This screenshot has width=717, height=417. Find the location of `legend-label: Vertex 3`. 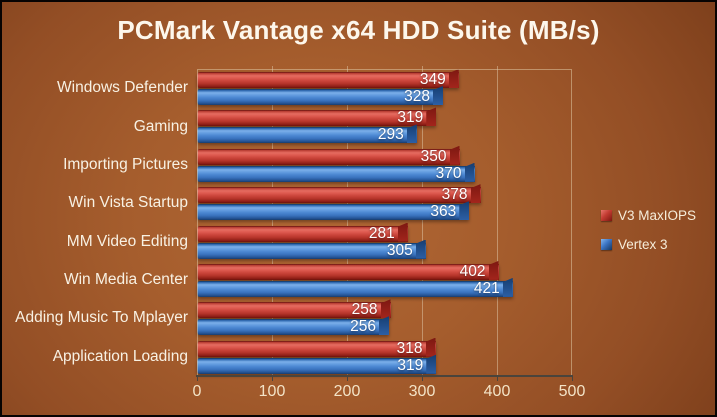

legend-label: Vertex 3 is located at coordinates (643, 244).